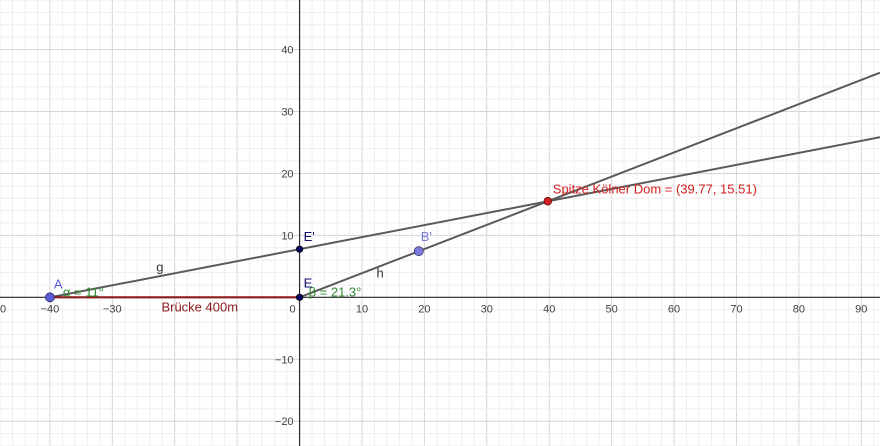 The width and height of the screenshot is (880, 446). I want to click on y-tick-labels: 40 30 20 10 −10 −20, so click(284, 237).